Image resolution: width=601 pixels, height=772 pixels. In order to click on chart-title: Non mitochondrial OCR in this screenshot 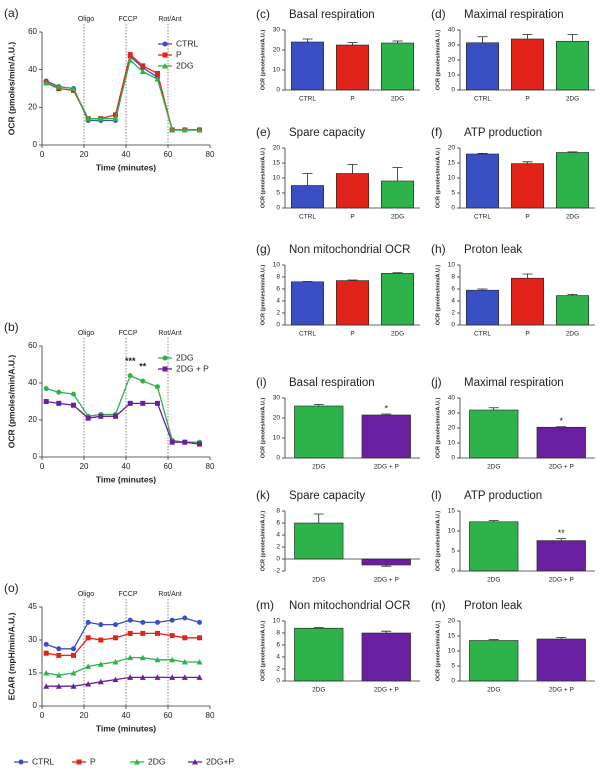, I will do `click(349, 606)`.